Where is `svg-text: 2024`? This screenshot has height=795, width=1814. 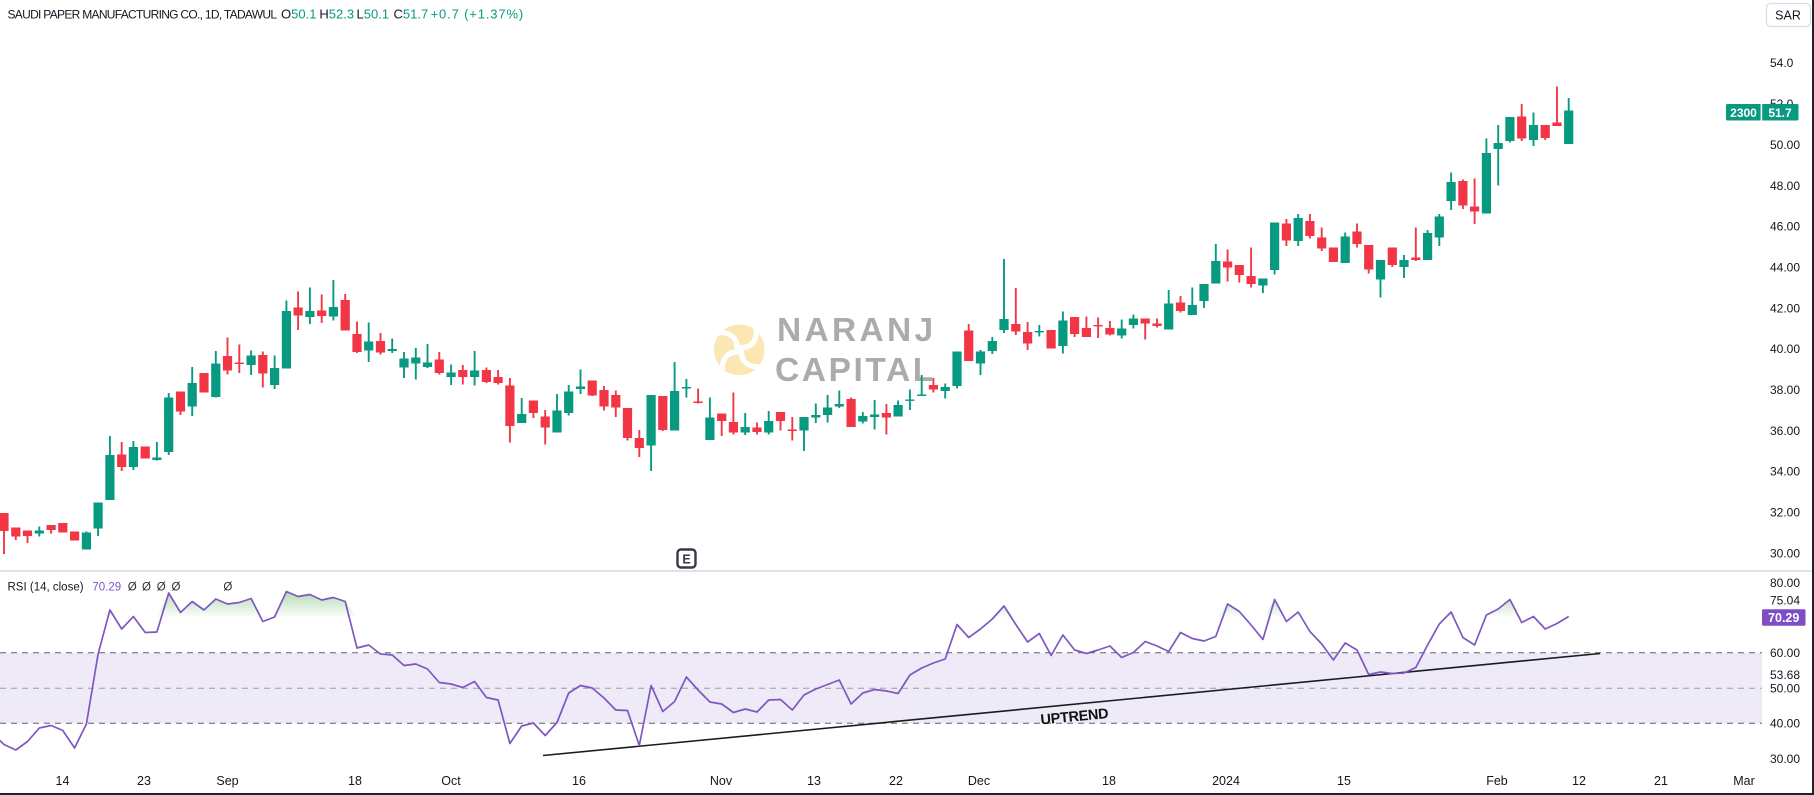
svg-text: 2024 is located at coordinates (1226, 781).